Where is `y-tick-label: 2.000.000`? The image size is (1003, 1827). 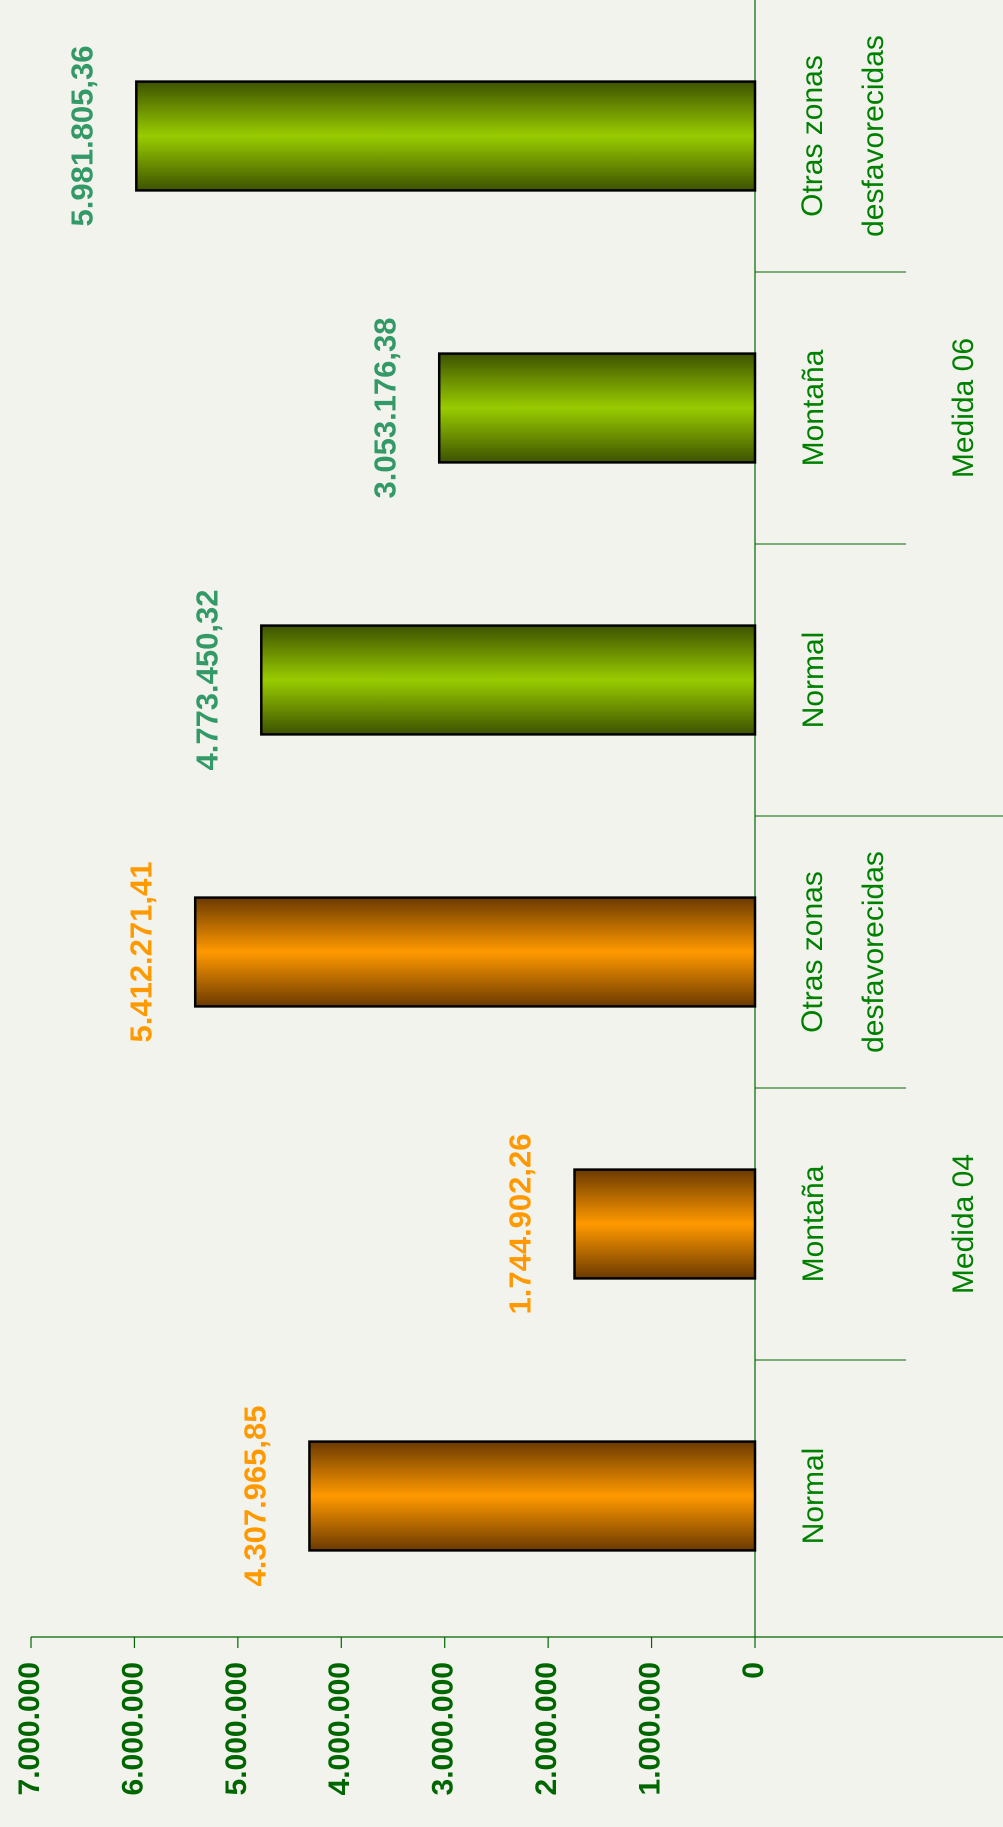
y-tick-label: 2.000.000 is located at coordinates (546, 1728).